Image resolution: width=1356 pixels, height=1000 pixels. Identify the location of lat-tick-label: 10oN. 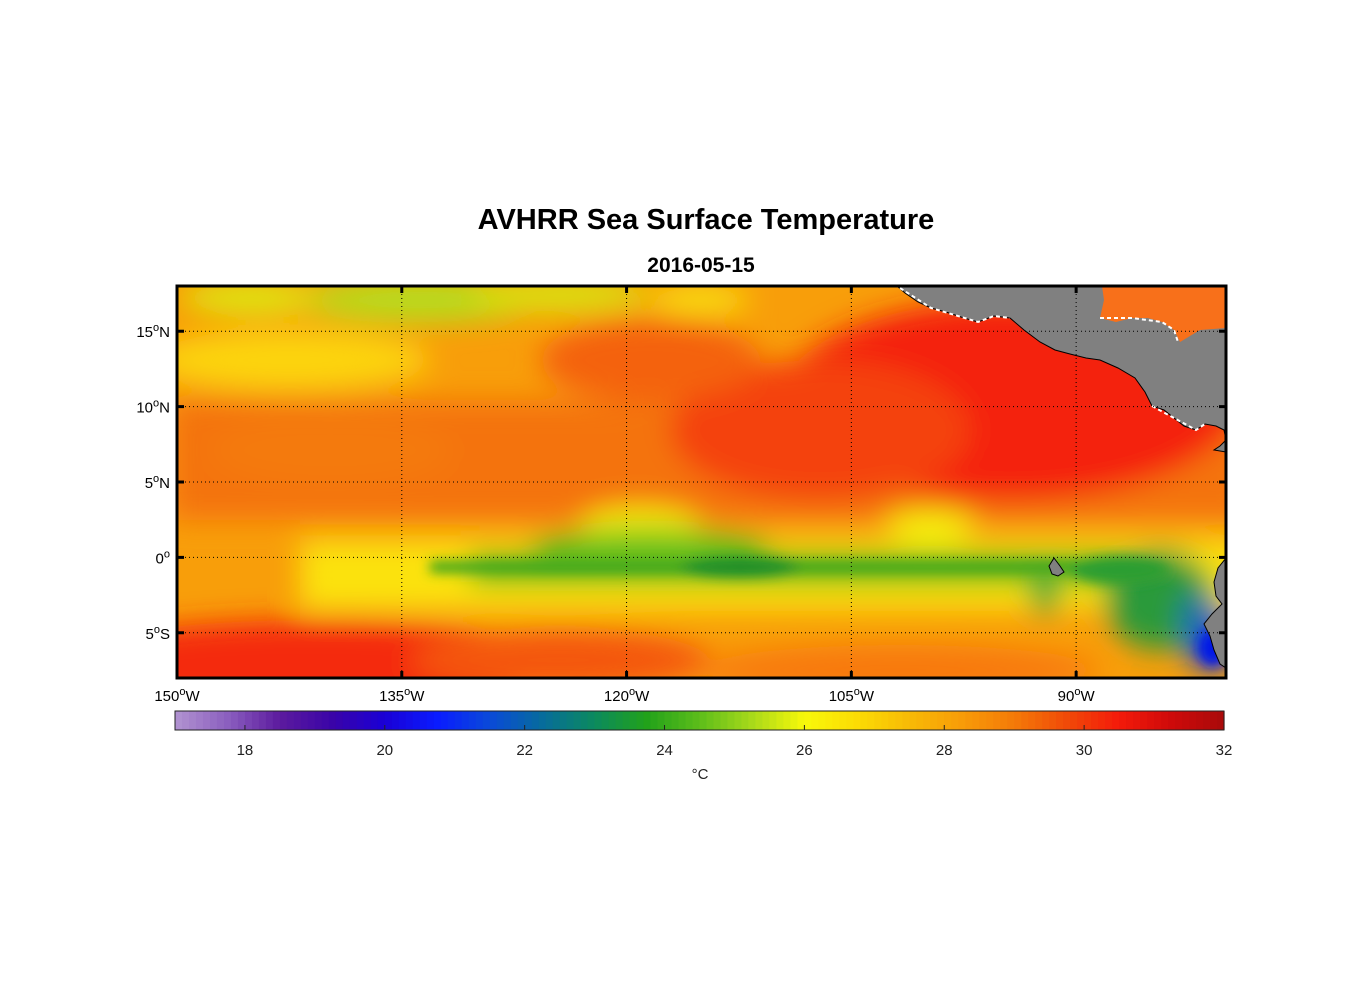
(153, 407).